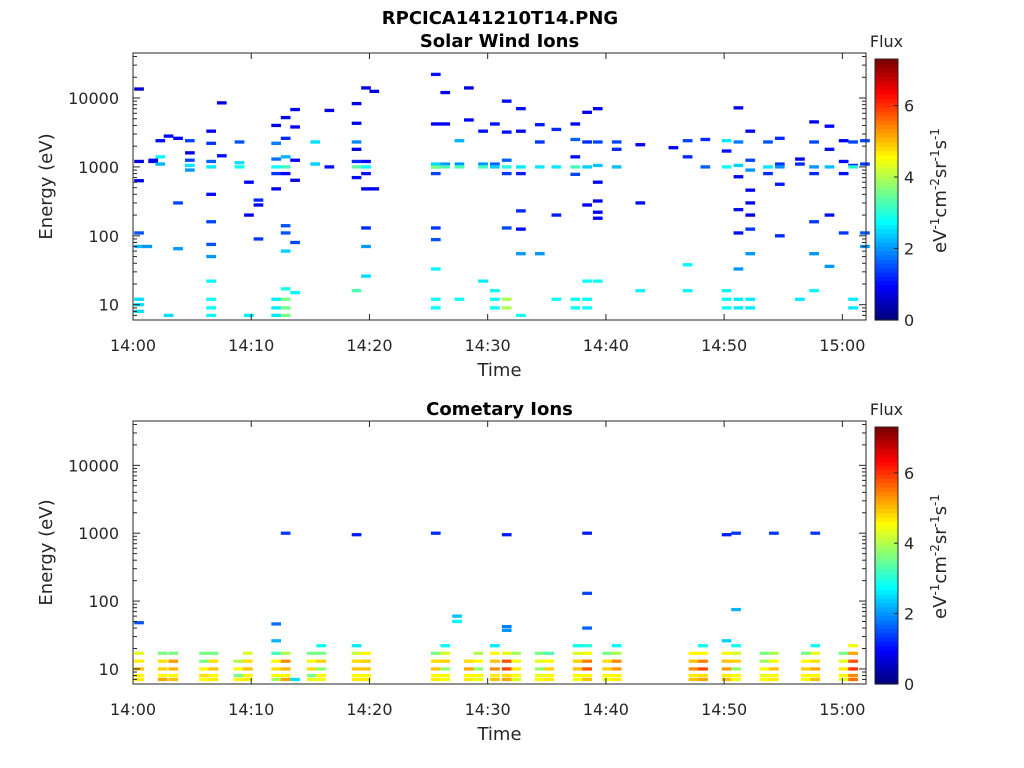 Image resolution: width=1024 pixels, height=768 pixels. What do you see at coordinates (98, 533) in the screenshot?
I see `y-tick-label: 1000` at bounding box center [98, 533].